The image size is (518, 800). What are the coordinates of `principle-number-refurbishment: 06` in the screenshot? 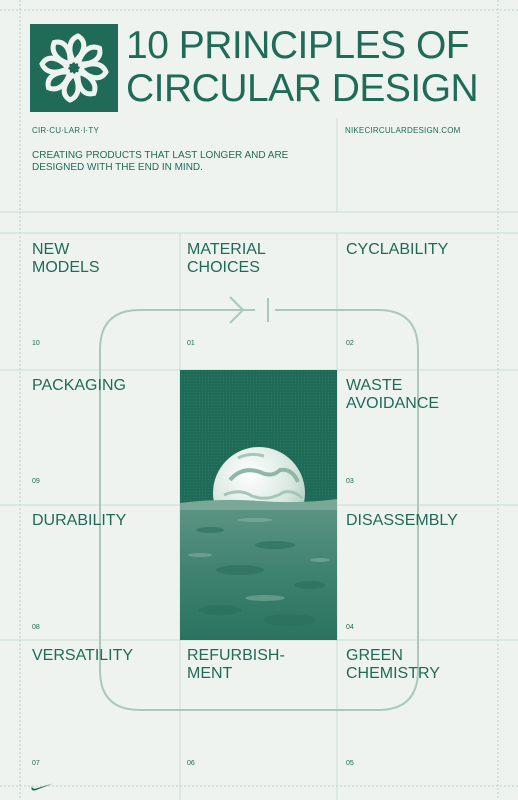 It's located at (191, 763).